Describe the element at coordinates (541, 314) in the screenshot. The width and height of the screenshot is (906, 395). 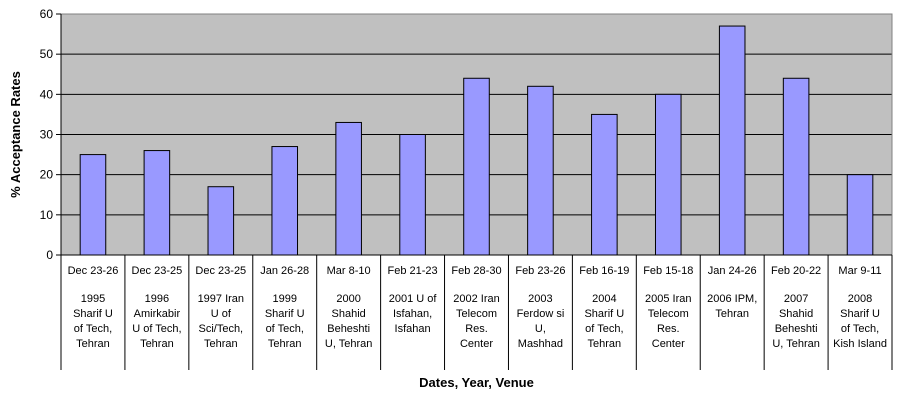
I see `category-venue-label: Ferdow si` at that location.